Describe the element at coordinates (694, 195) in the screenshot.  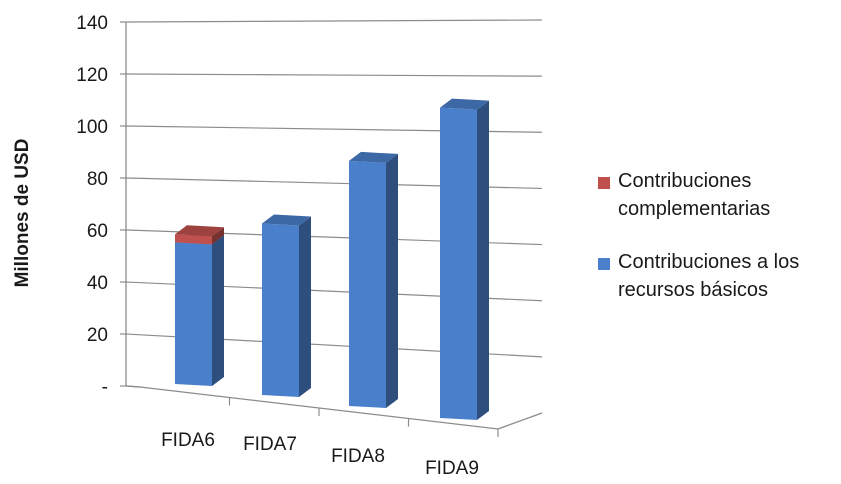
I see `legend-label: Contribuciones complementarias` at that location.